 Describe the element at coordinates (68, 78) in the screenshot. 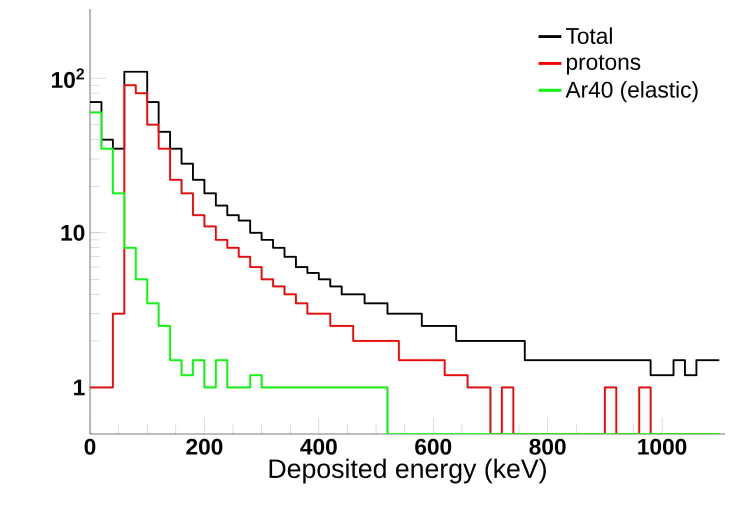

I see `y-tick-label: 10$^{2}$` at that location.